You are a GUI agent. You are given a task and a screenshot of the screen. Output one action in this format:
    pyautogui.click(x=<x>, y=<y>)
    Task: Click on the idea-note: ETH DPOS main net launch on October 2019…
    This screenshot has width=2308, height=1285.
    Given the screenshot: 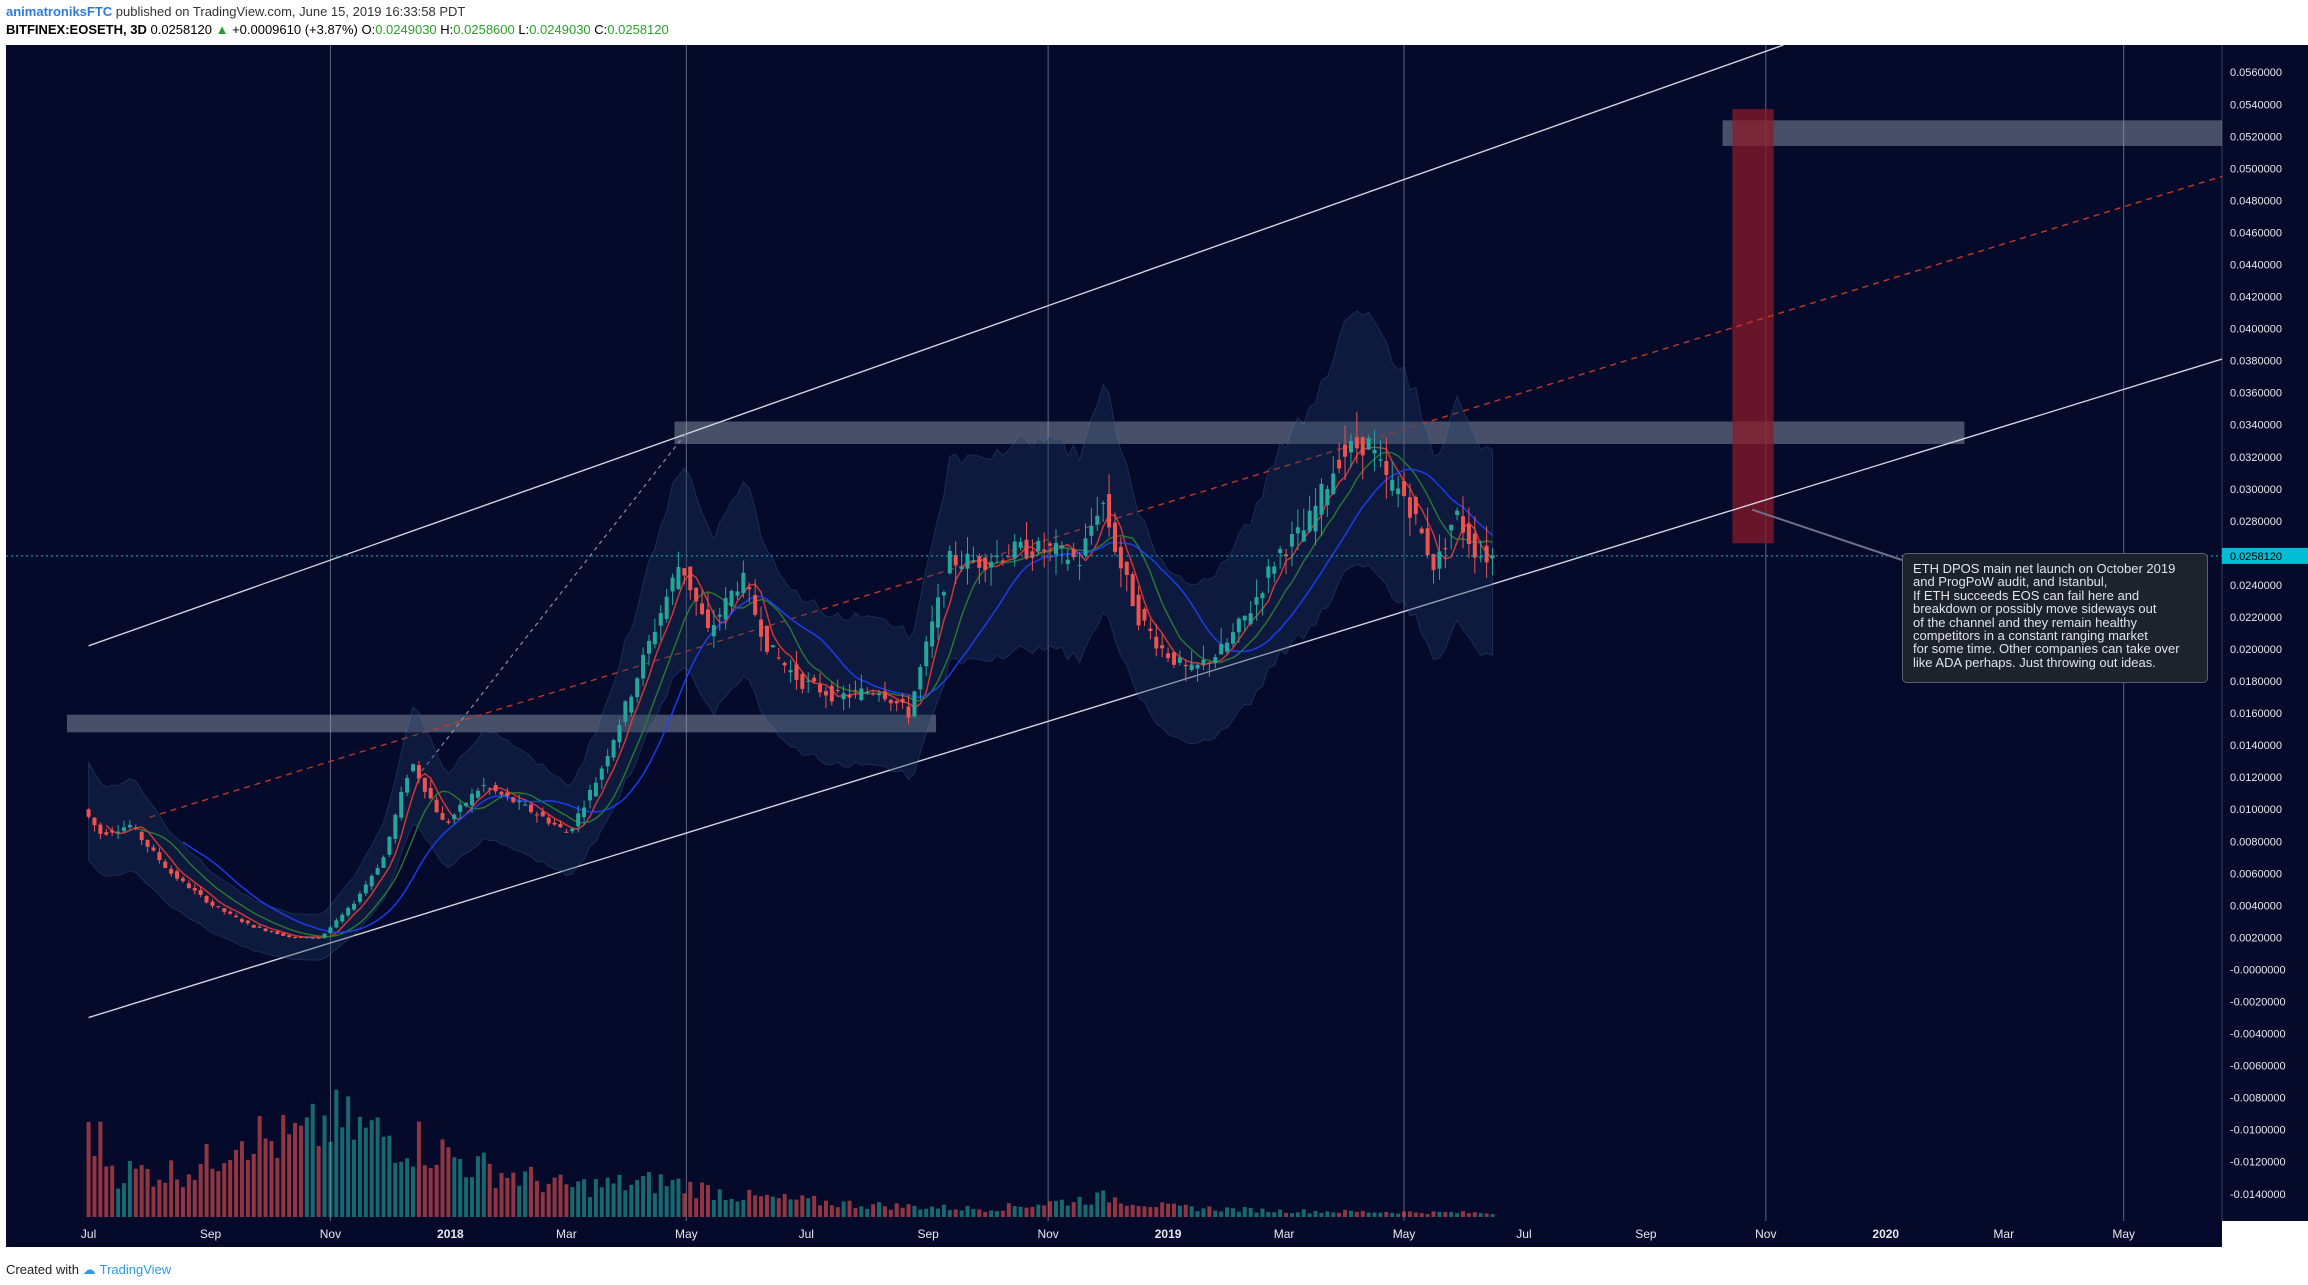 What is the action you would take?
    pyautogui.click(x=2055, y=618)
    